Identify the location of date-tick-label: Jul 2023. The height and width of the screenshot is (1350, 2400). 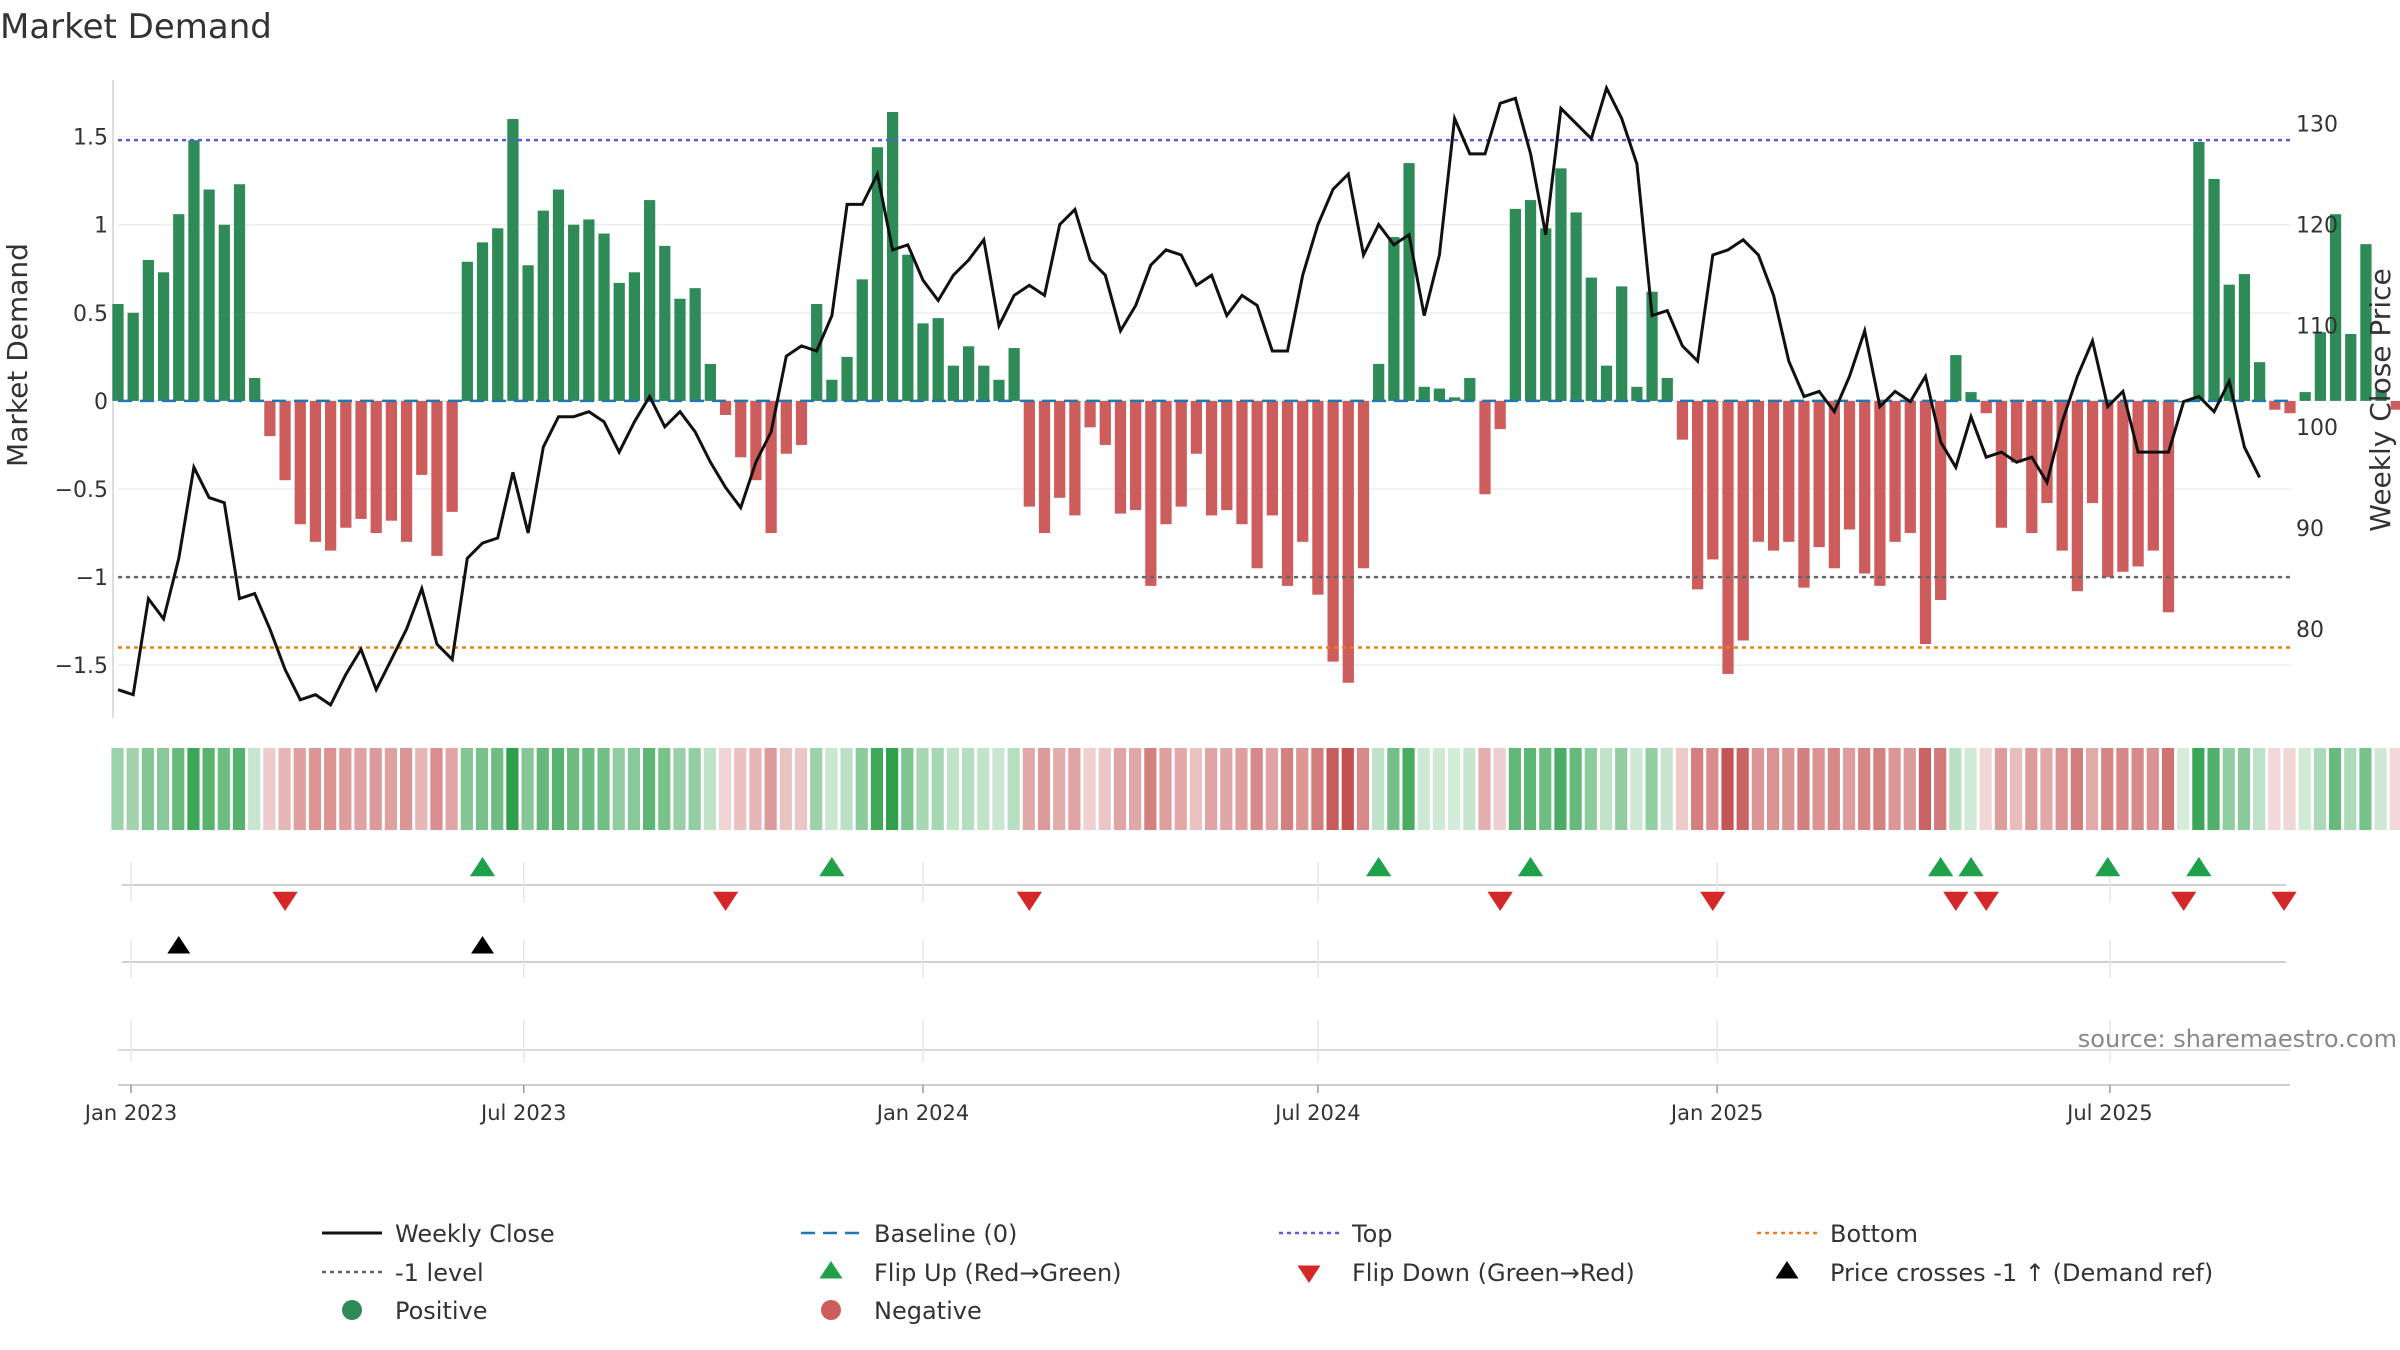
(522, 1113).